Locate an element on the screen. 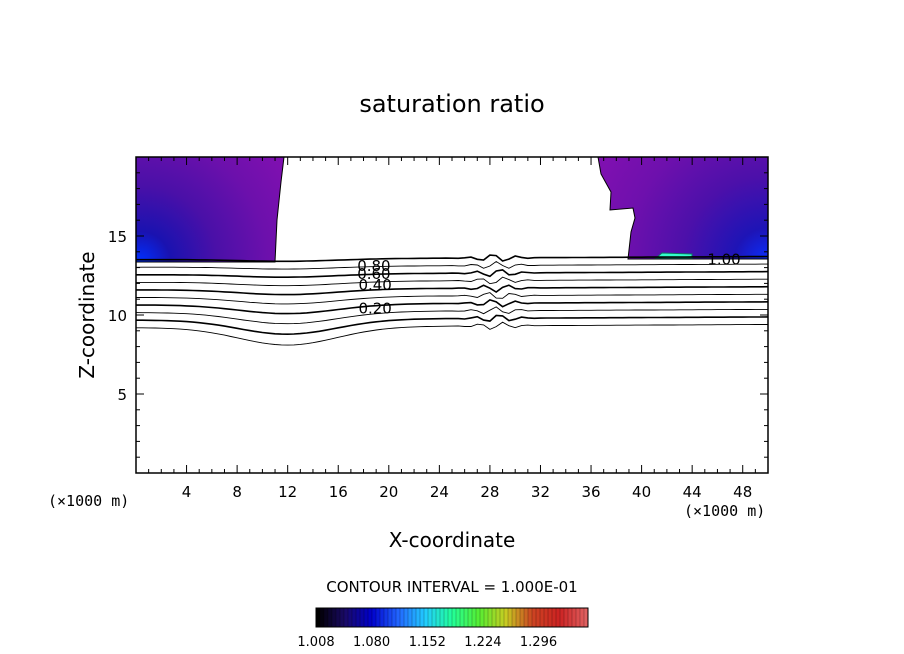 The height and width of the screenshot is (654, 904). contour-label: 1.00 is located at coordinates (723, 260).